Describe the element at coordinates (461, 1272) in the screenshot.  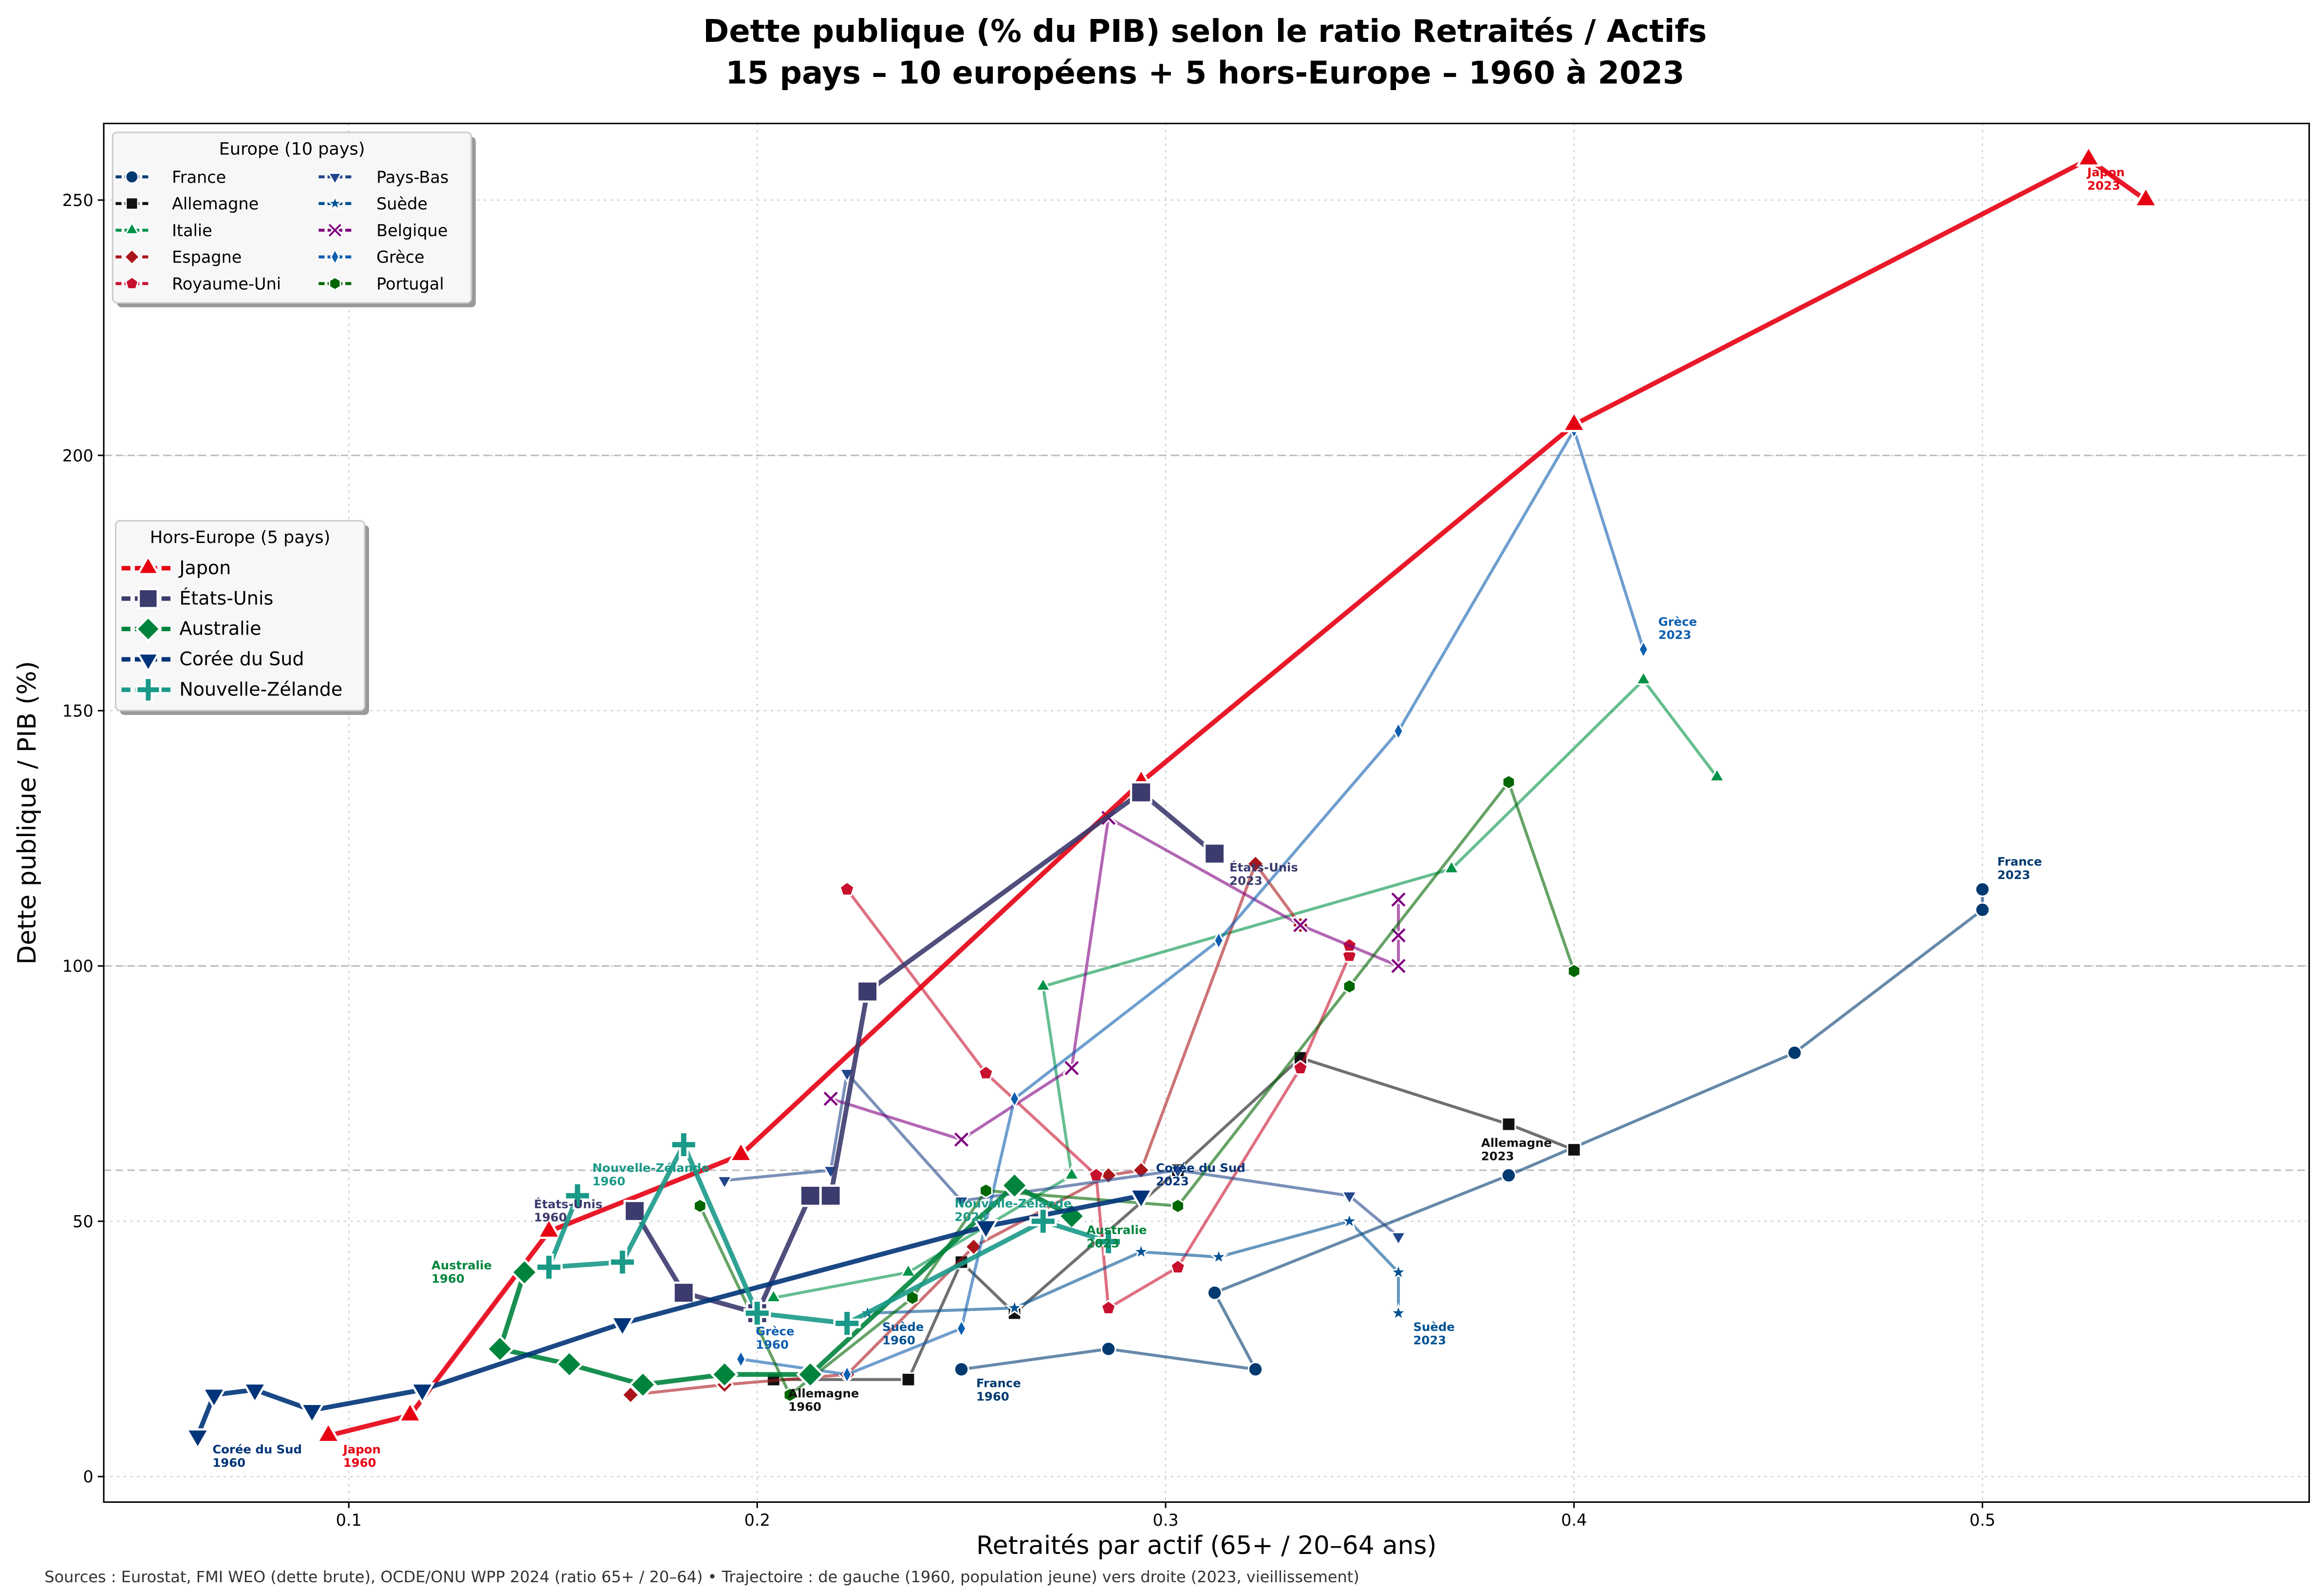
I see `annotation-australie-start: Australie 1960` at that location.